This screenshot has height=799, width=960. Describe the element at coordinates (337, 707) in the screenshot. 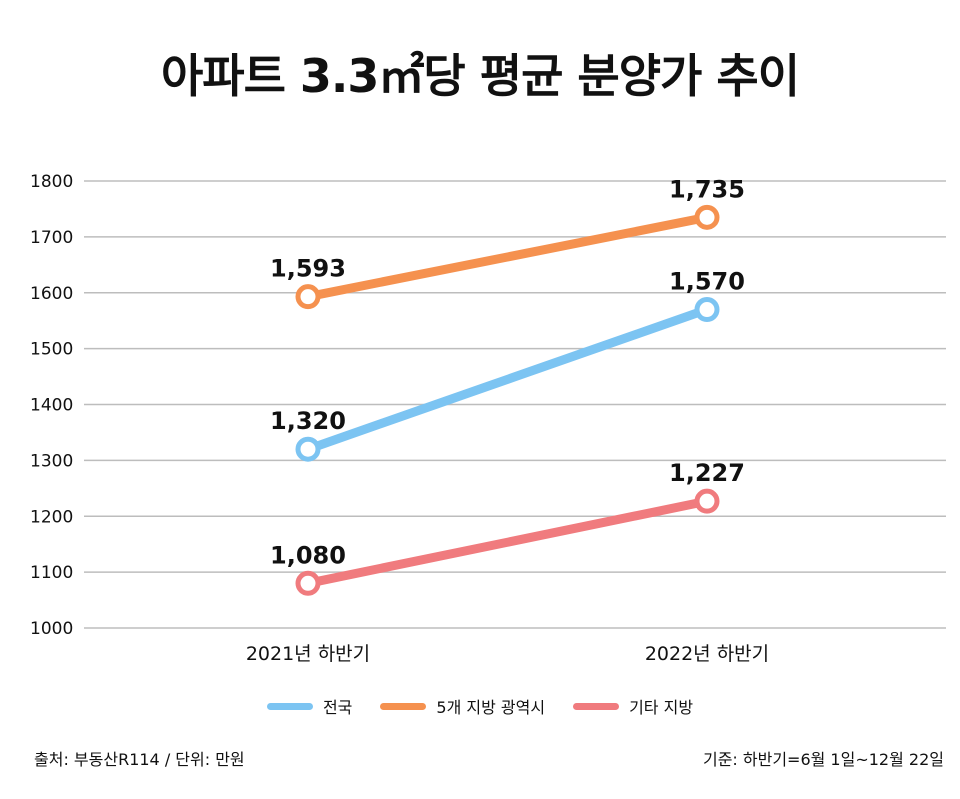

I see `legend-label: 전국` at that location.